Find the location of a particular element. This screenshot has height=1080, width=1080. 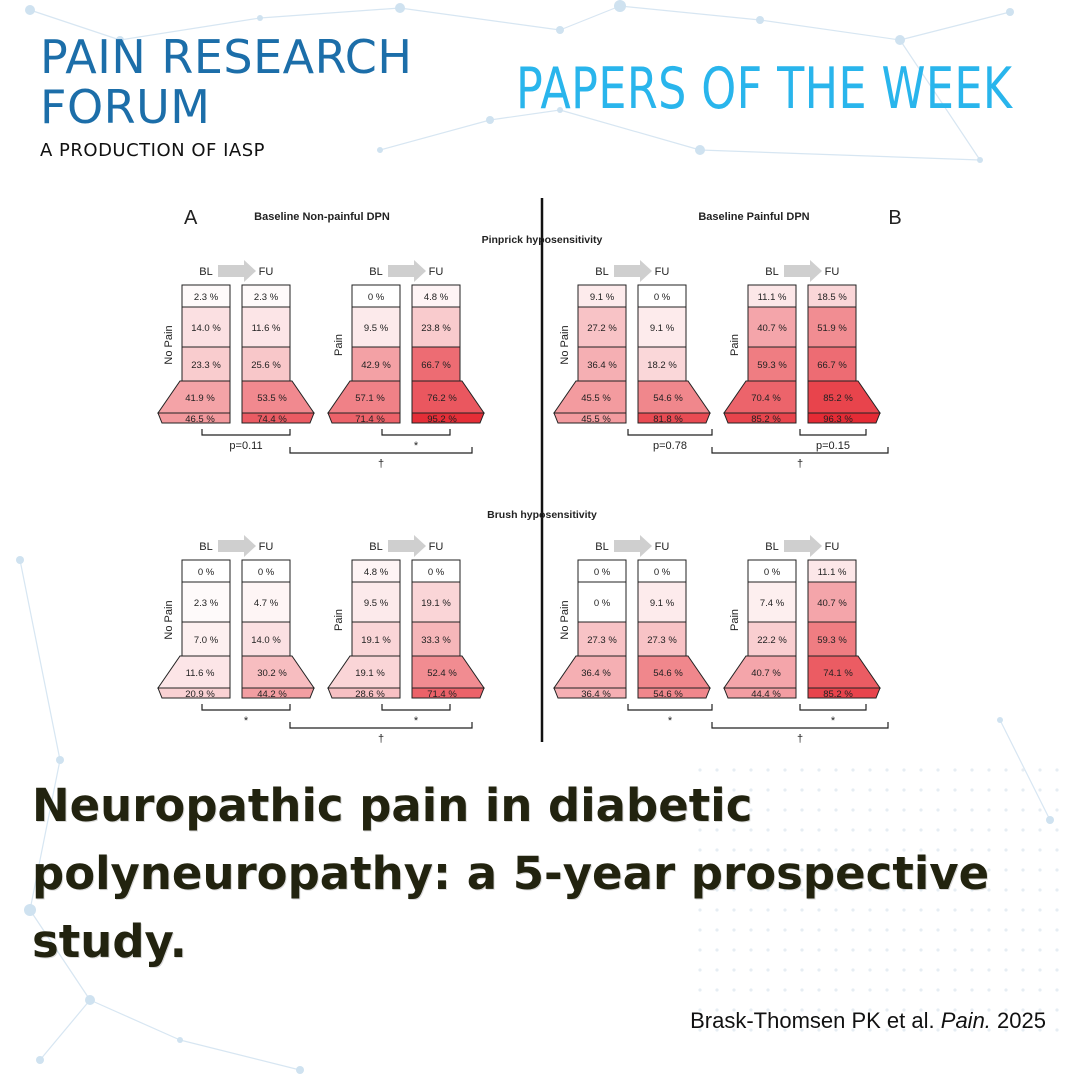

stat-b-right-bracket is located at coordinates (833, 707).